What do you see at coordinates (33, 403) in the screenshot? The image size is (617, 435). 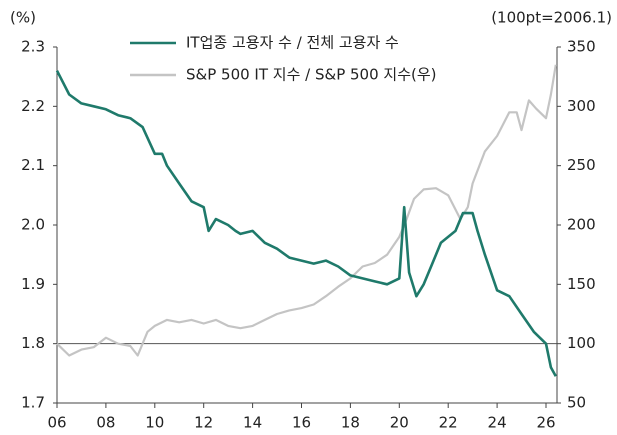 I see `y-tick-label: 1.7` at bounding box center [33, 403].